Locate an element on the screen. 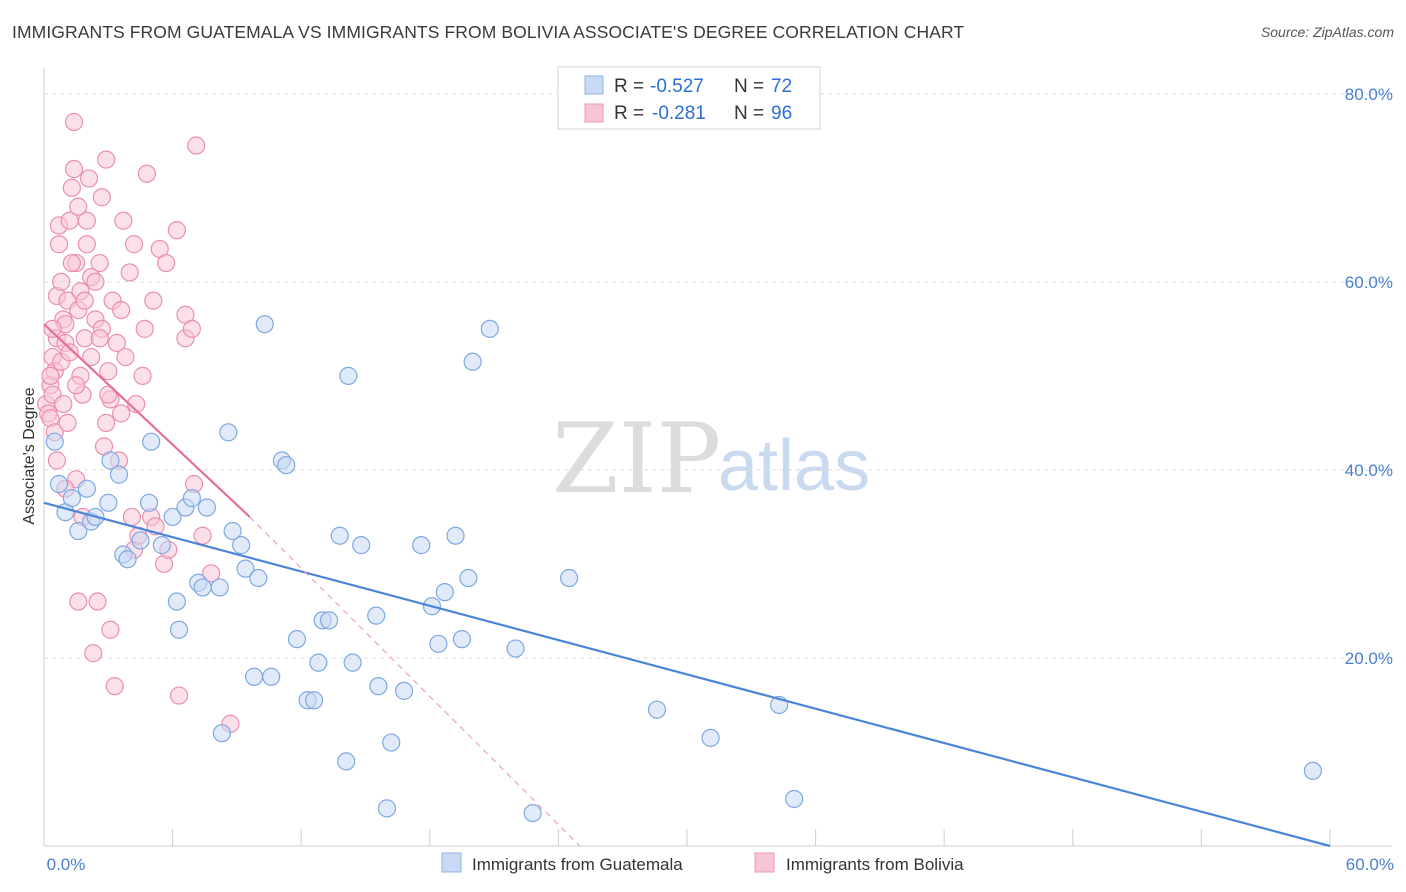  legend-swatch-guatemala is located at coordinates (594, 85).